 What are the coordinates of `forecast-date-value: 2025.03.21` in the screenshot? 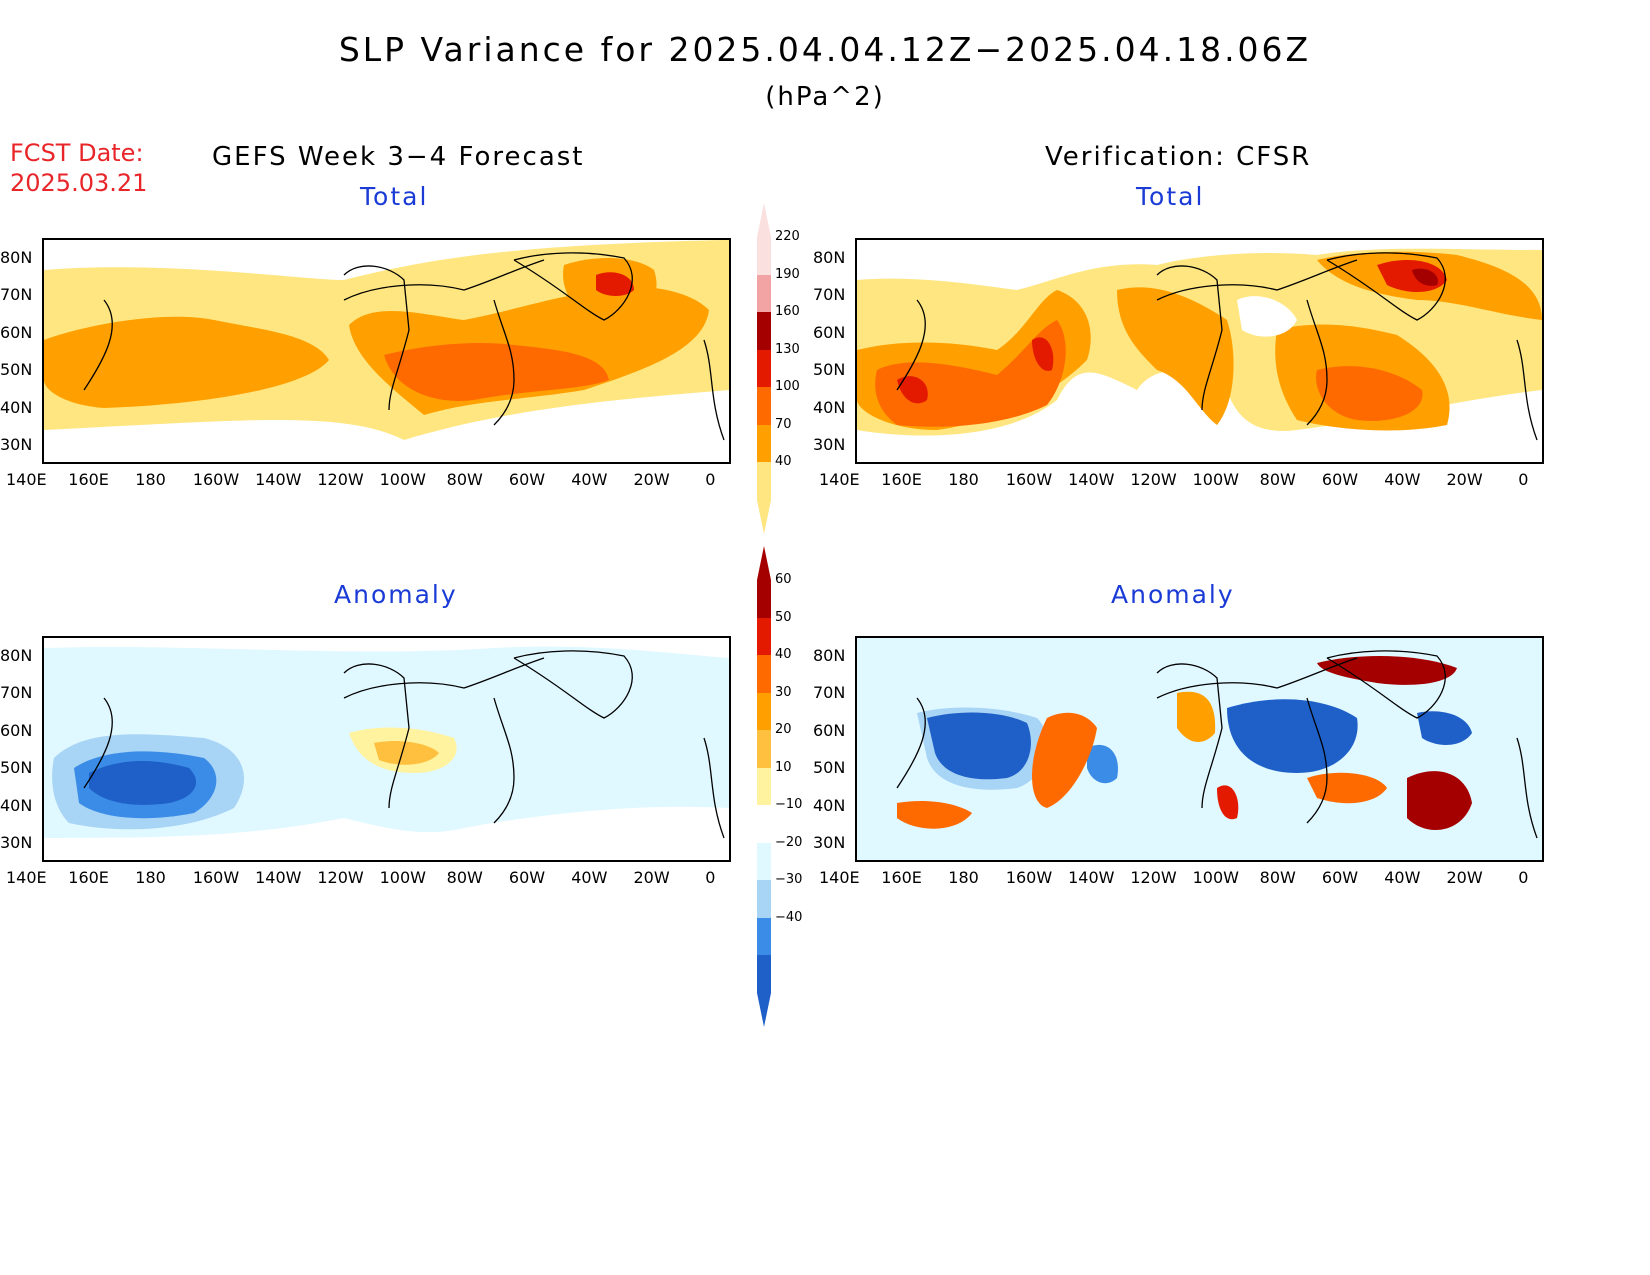 It's located at (79, 183).